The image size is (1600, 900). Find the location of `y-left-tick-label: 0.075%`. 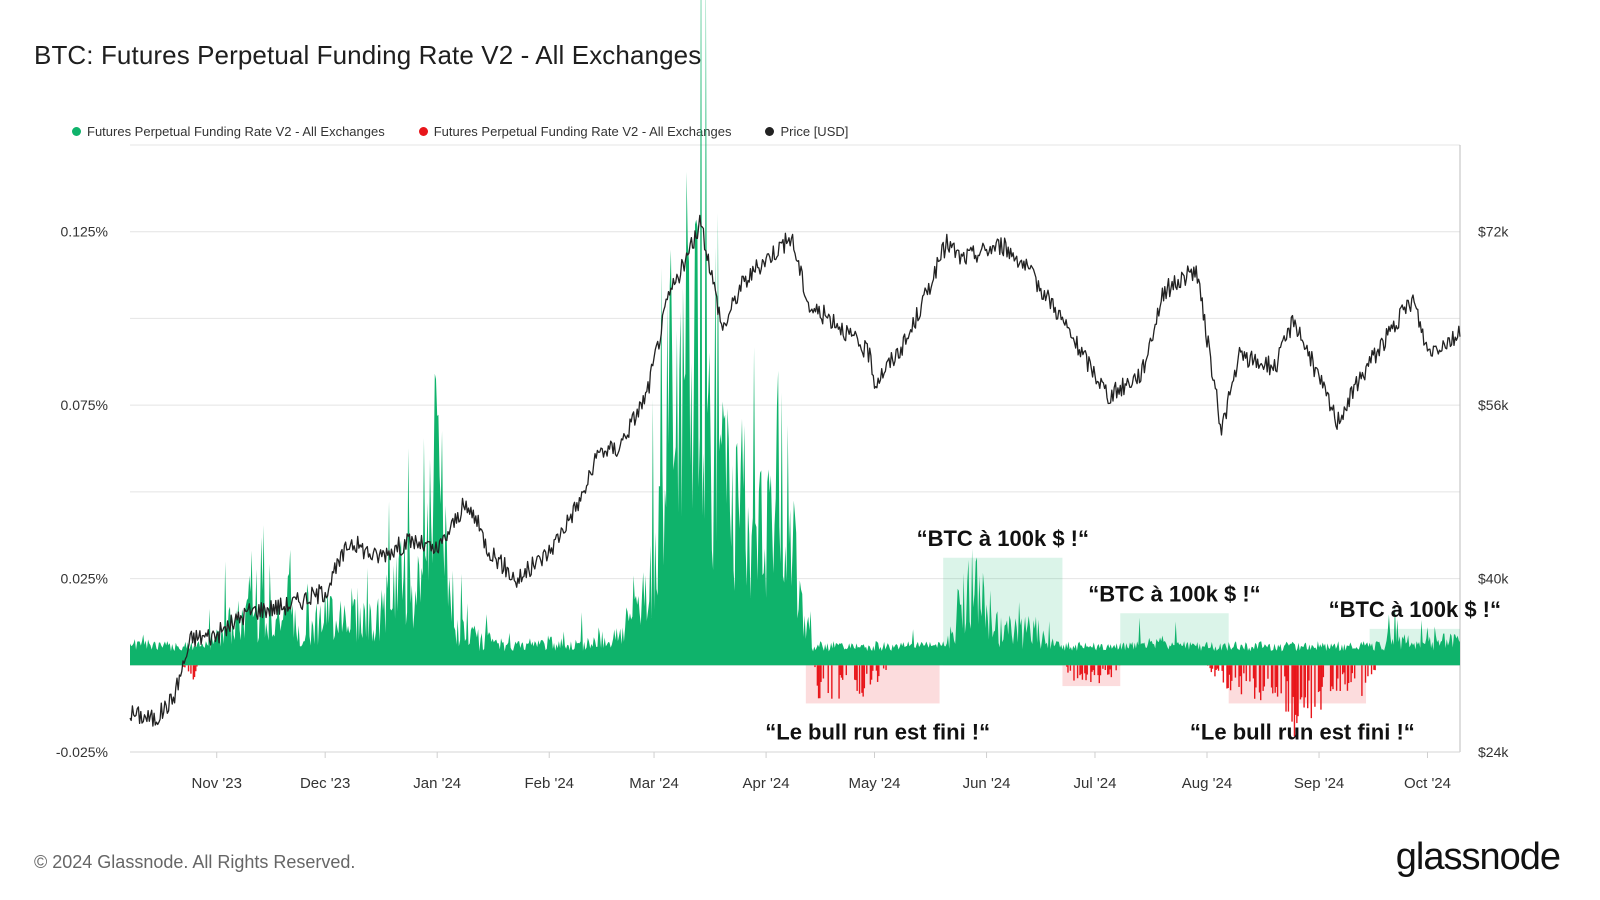

y-left-tick-label: 0.075% is located at coordinates (84, 405).